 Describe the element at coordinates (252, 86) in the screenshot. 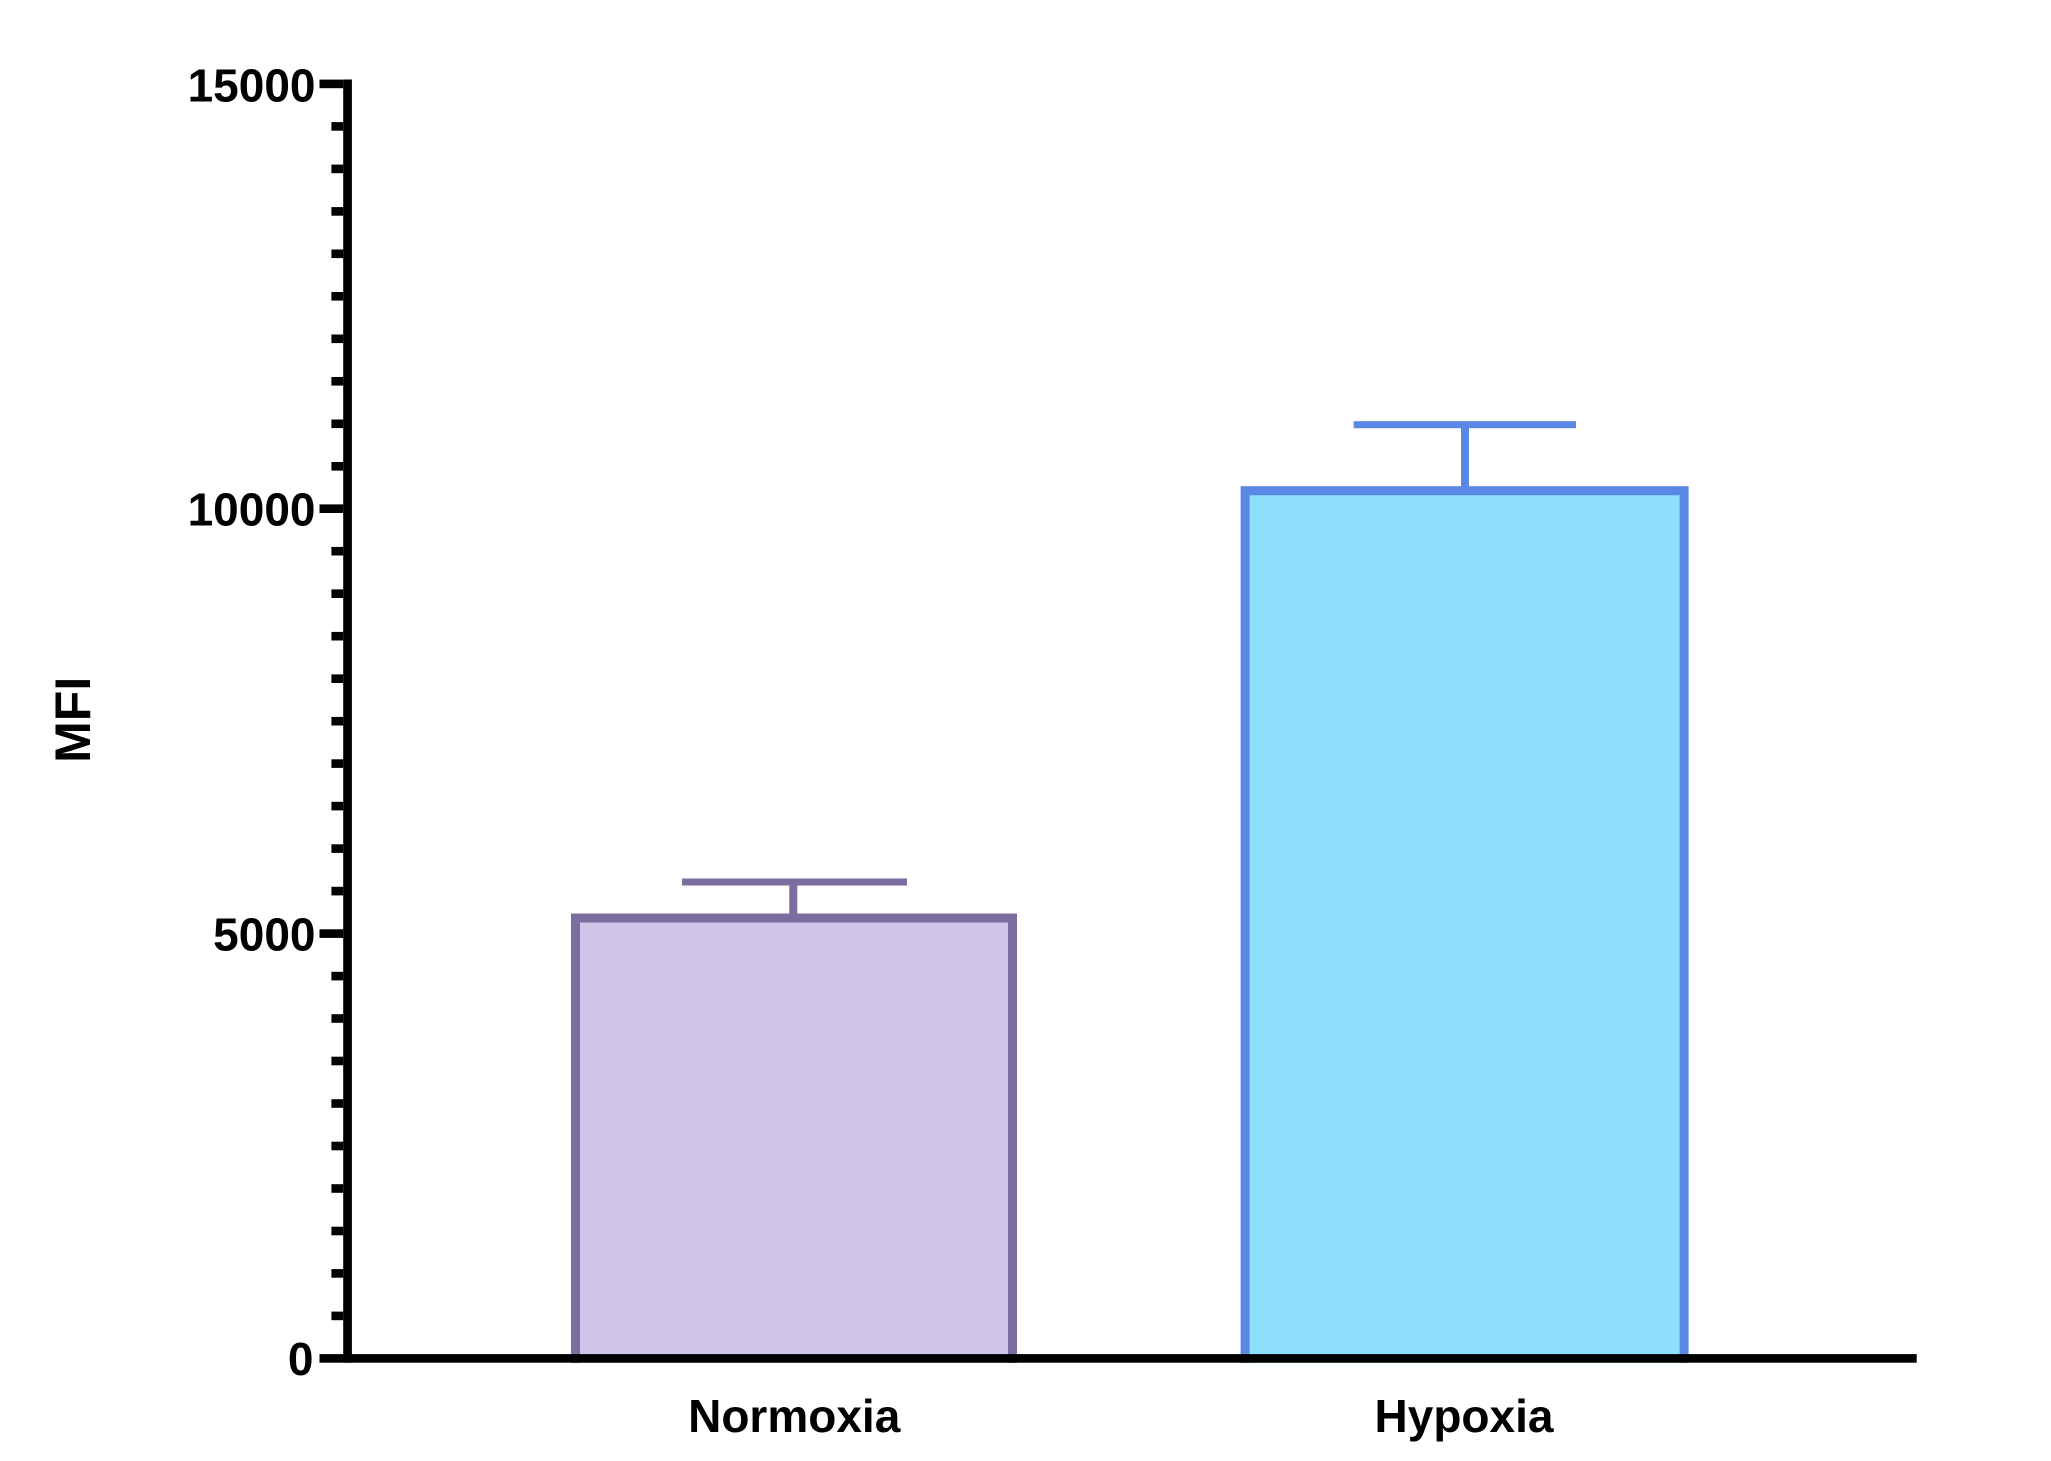

I see `svg-text: 15000` at that location.